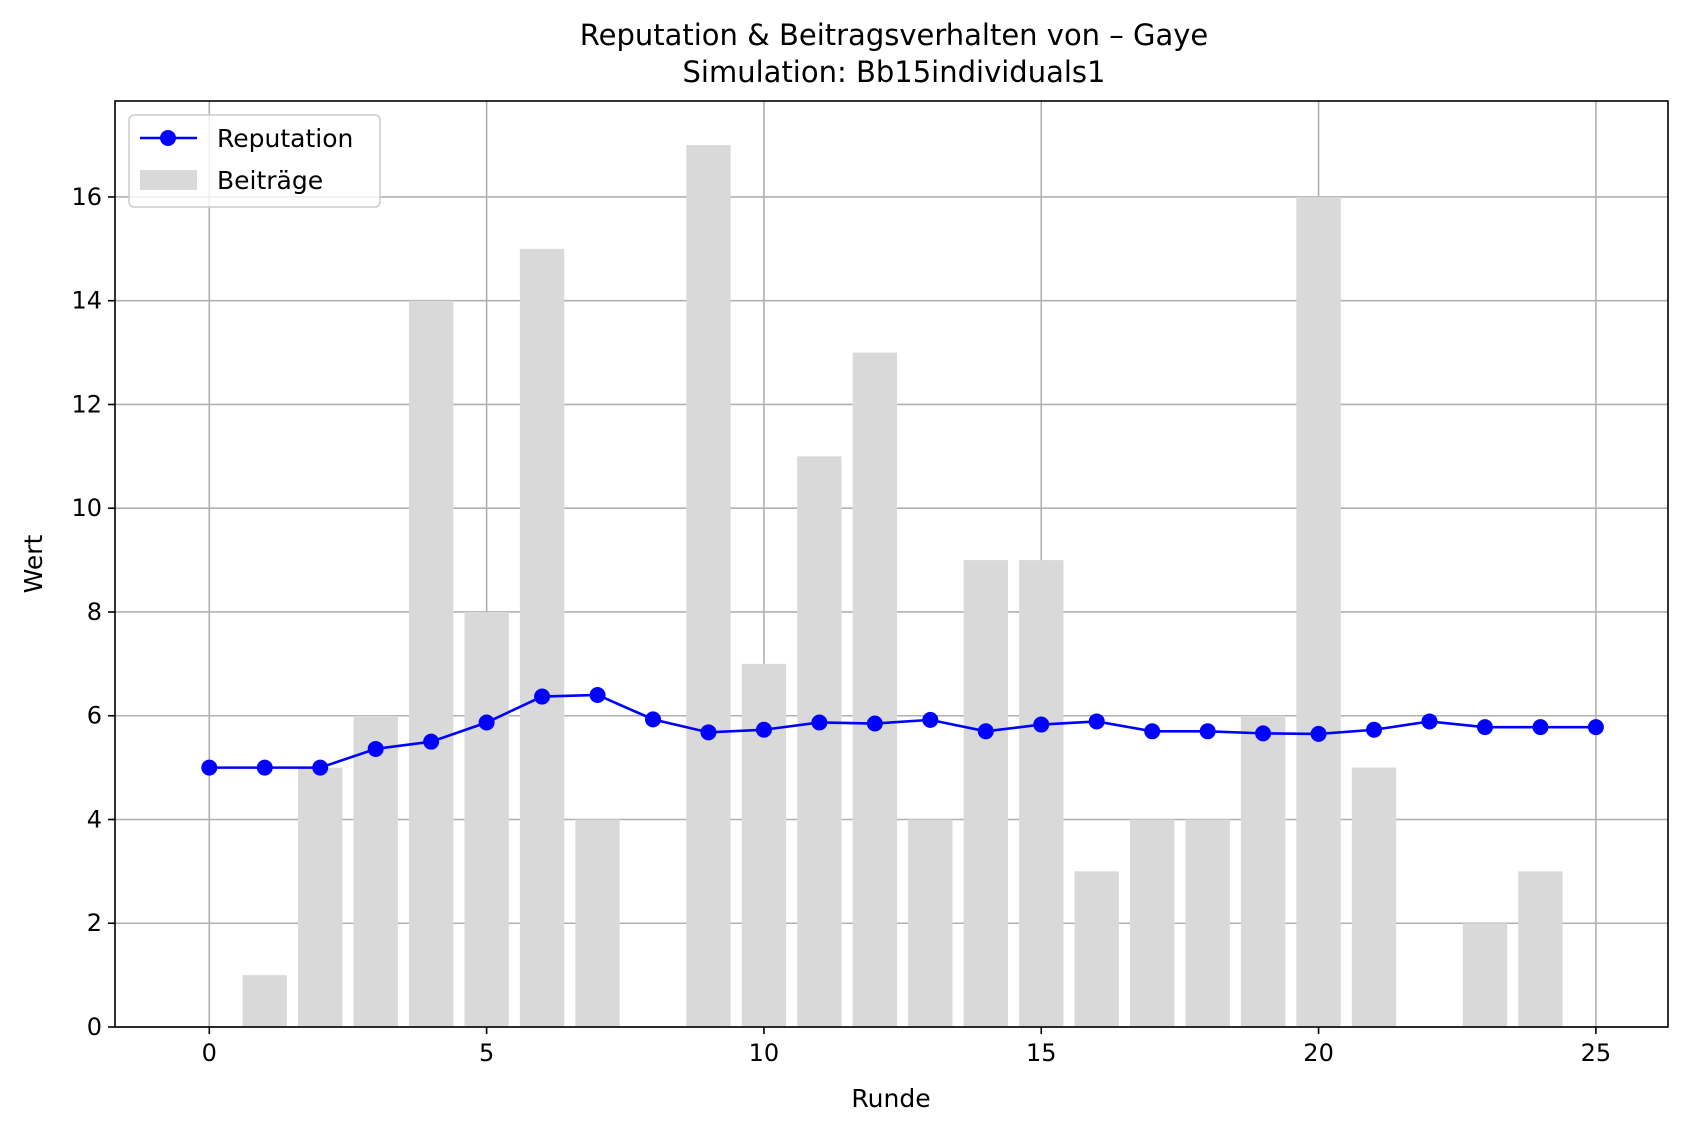 This screenshot has height=1131, width=1683. I want to click on line-reputation, so click(902, 731).